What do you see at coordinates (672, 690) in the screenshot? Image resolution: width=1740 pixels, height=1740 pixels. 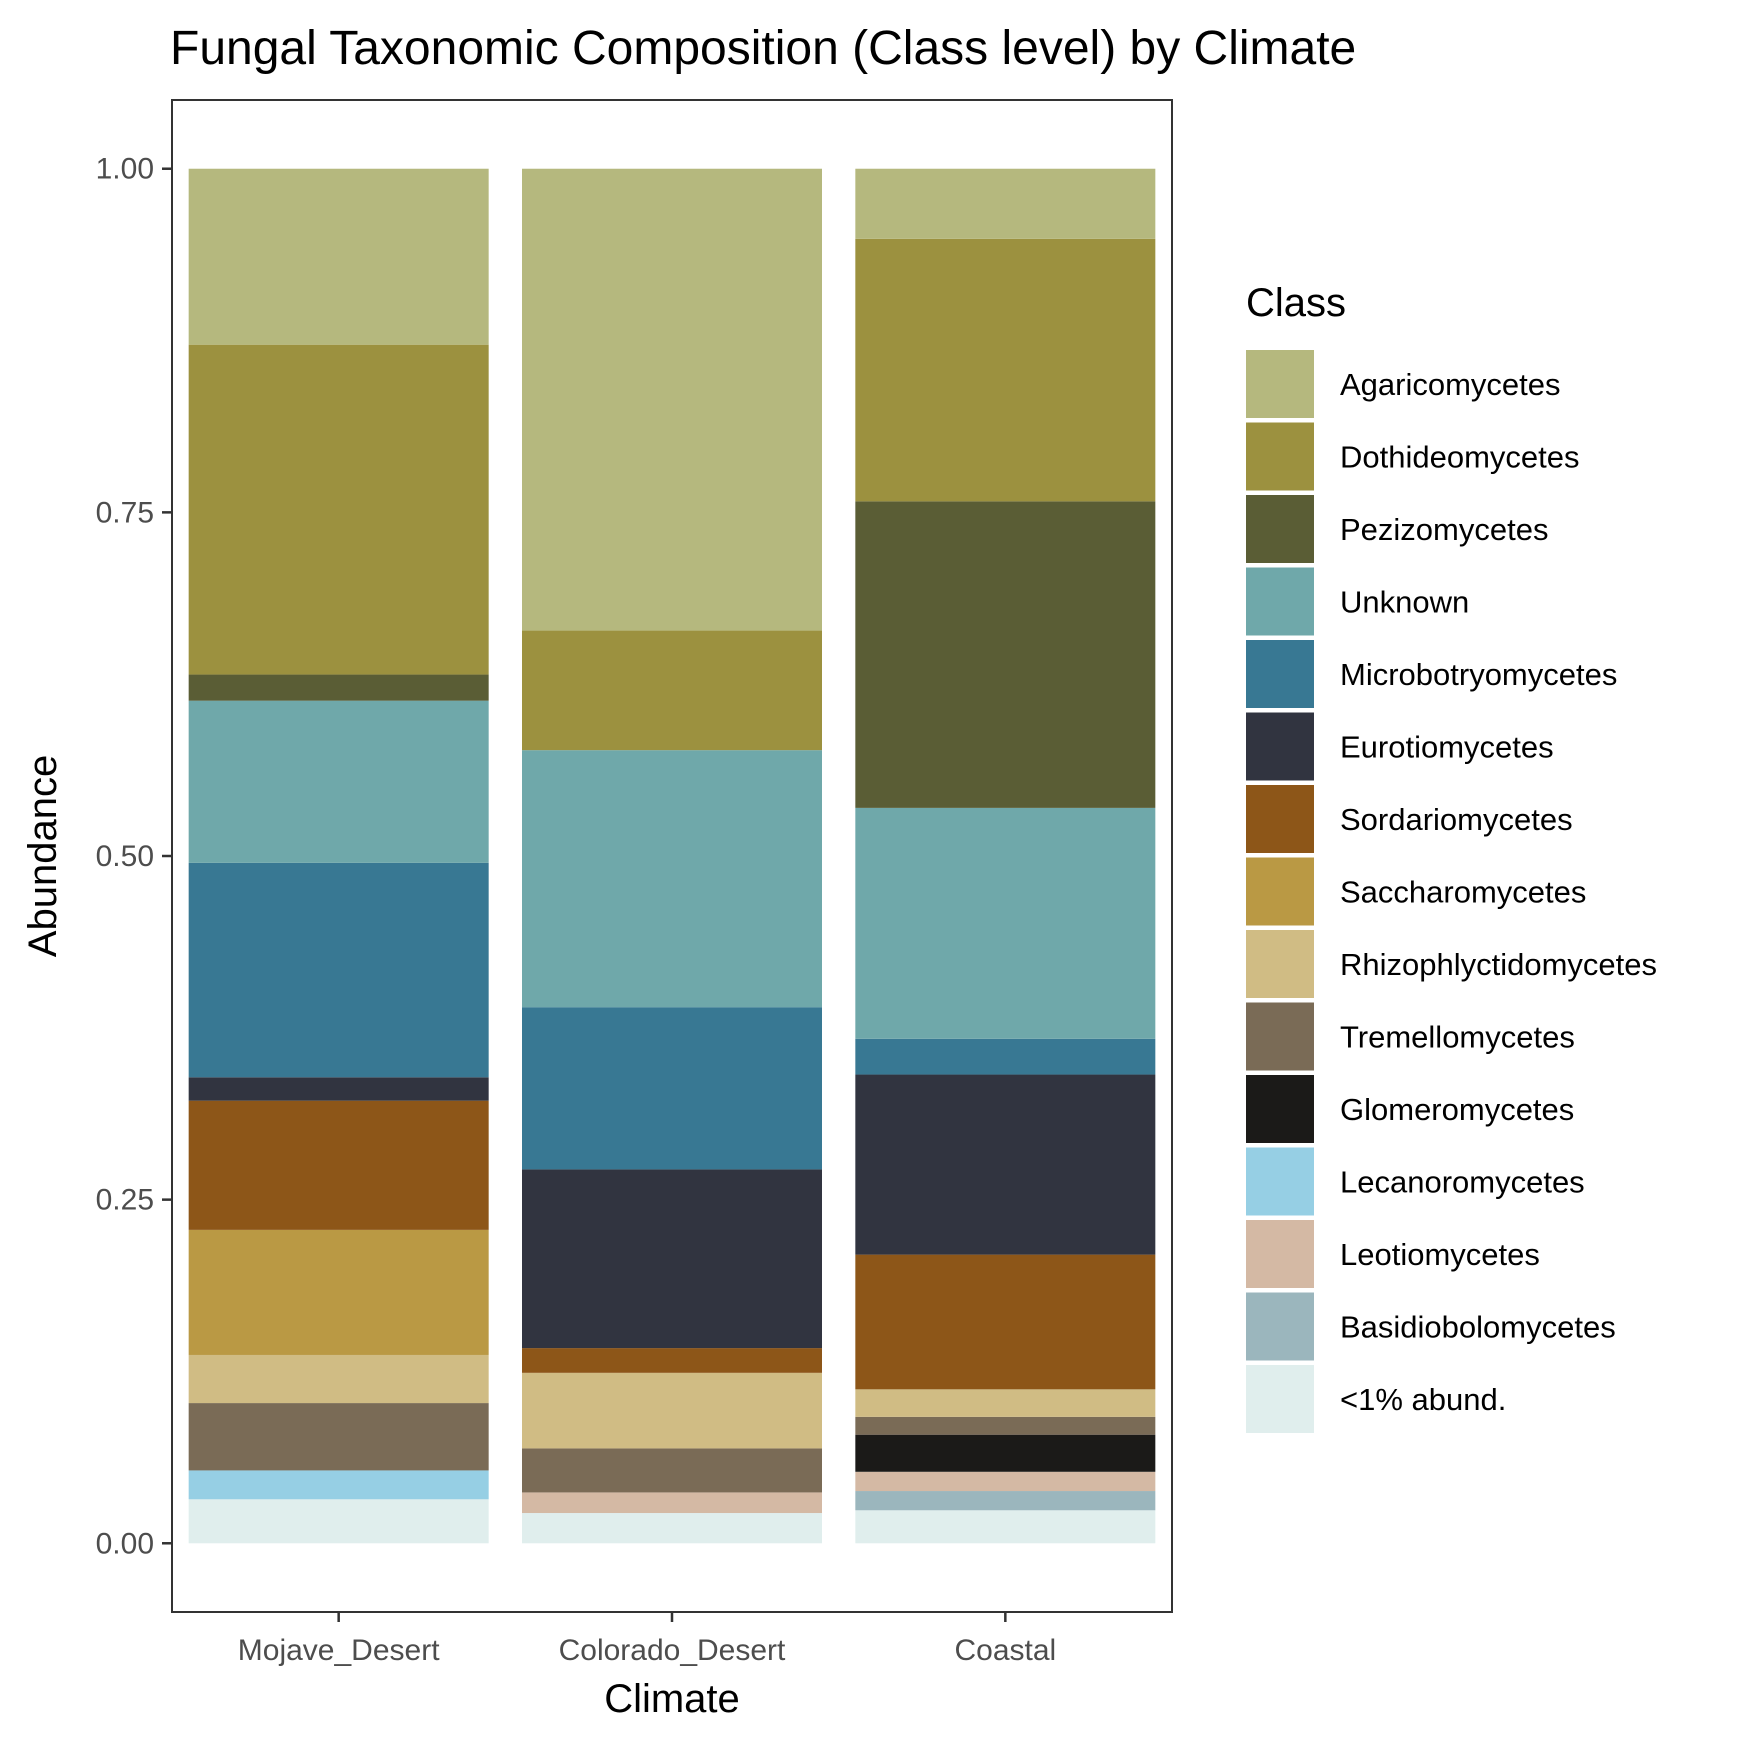 I see `bar-colorado-desert-dothideomycetes` at bounding box center [672, 690].